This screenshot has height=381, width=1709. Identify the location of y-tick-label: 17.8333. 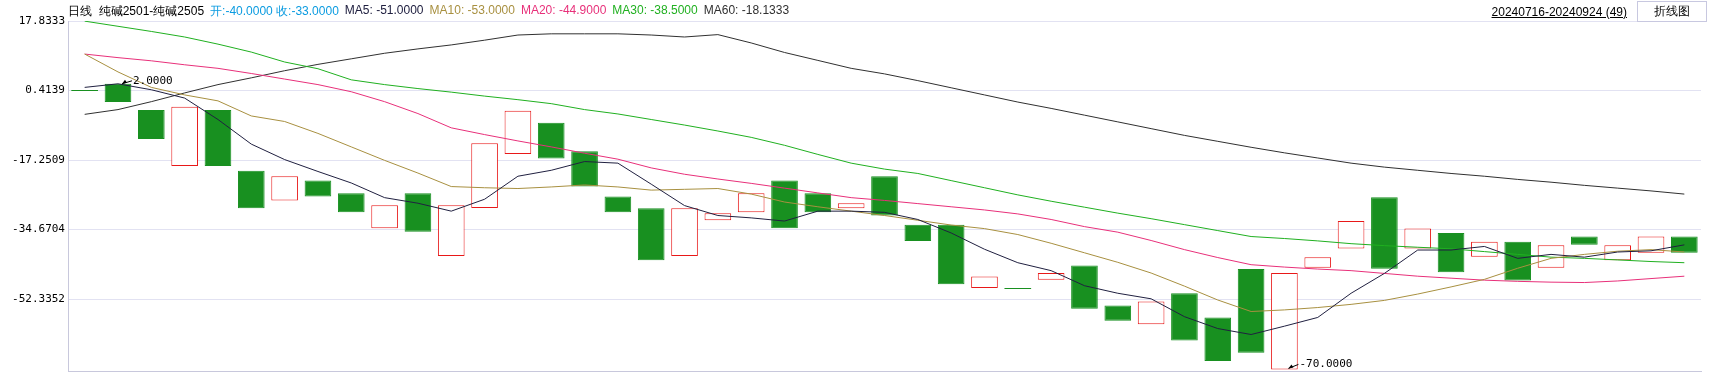
(41, 20).